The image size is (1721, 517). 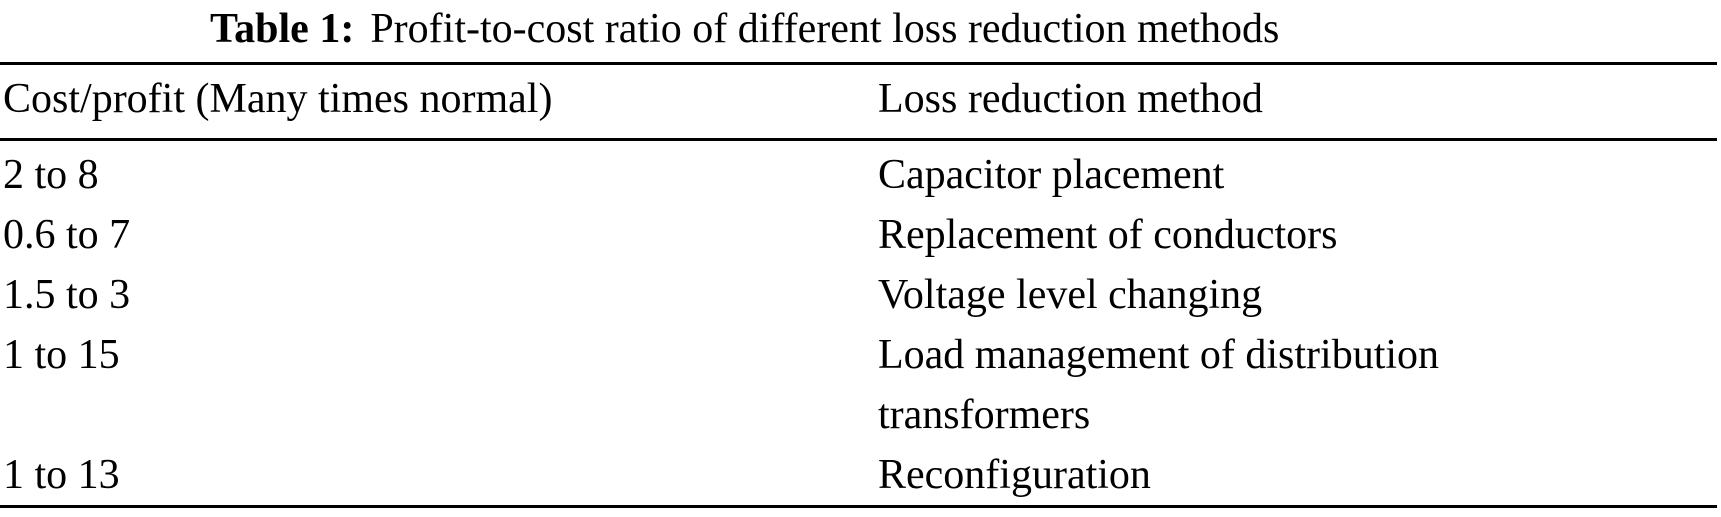 I want to click on caption-label: Table 1:, so click(x=282, y=29).